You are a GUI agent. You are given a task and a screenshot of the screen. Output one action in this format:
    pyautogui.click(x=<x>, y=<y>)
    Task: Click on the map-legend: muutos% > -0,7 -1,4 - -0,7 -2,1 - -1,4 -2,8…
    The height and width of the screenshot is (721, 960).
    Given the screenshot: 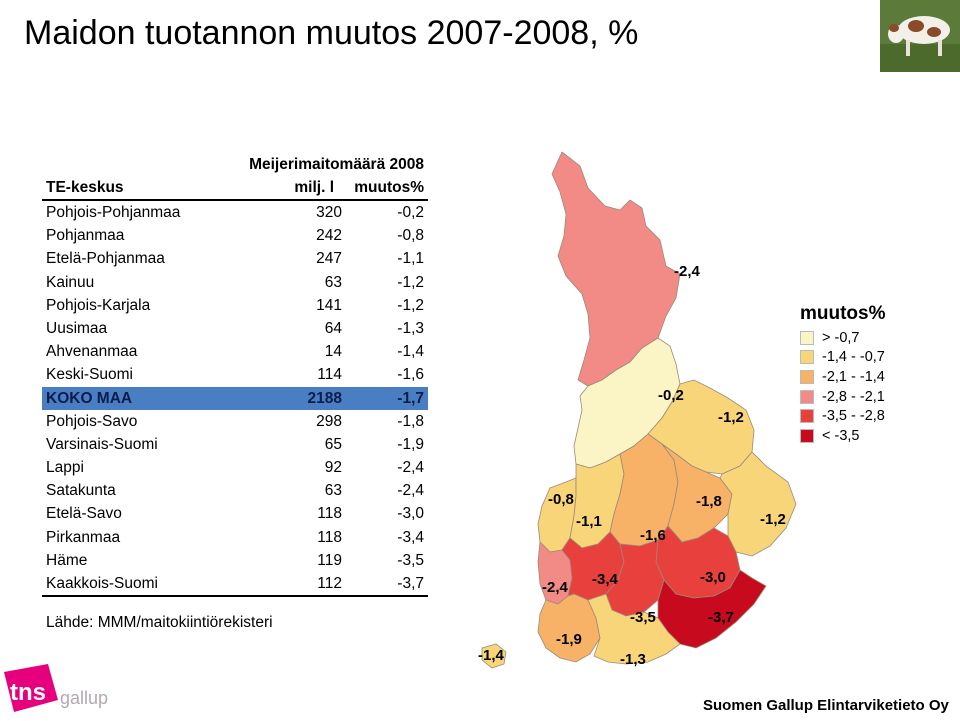 What is the action you would take?
    pyautogui.click(x=865, y=373)
    